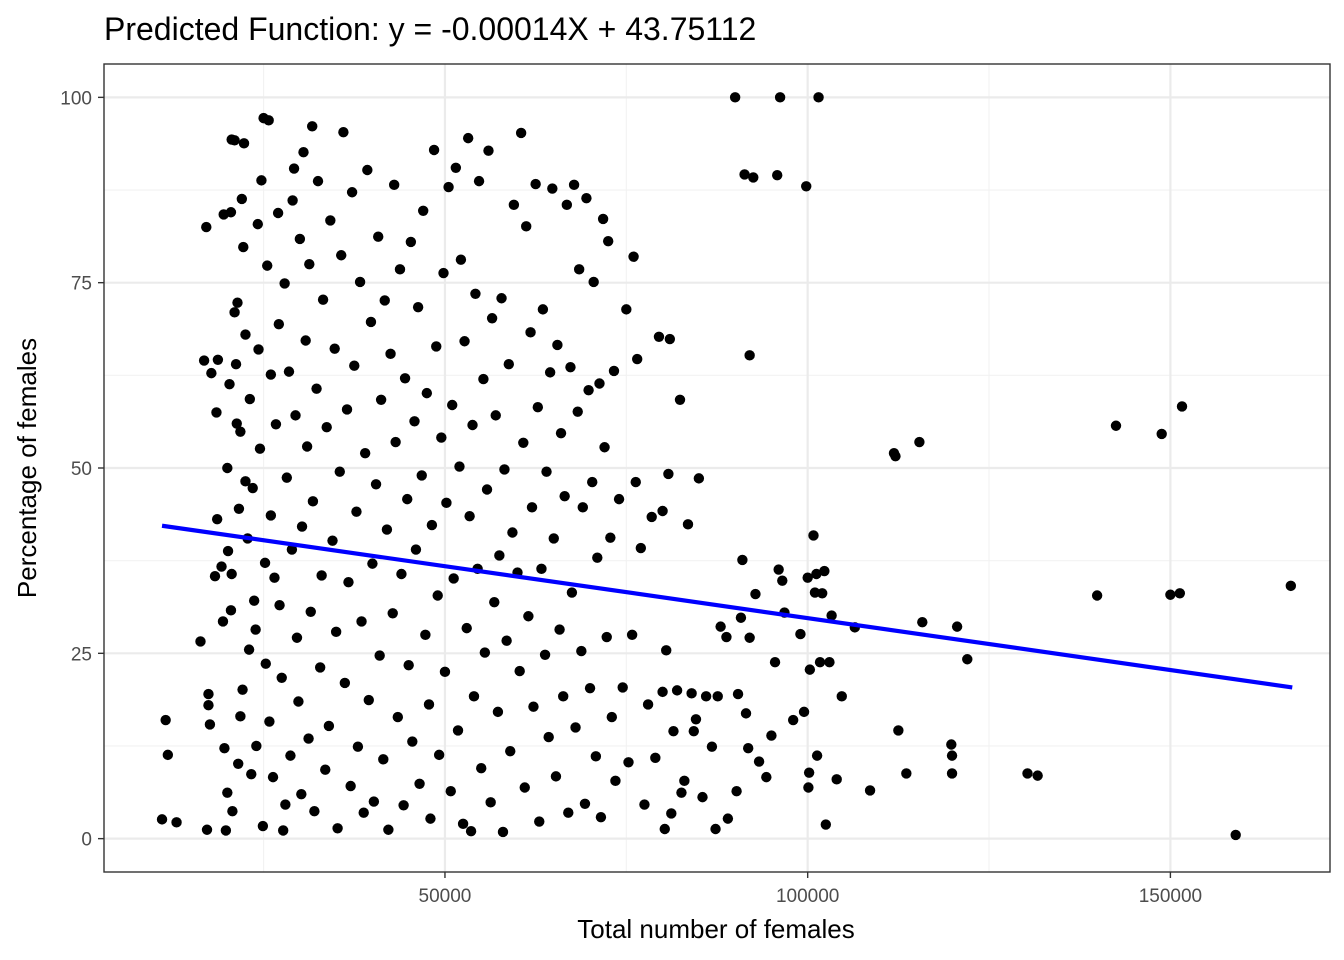 The image size is (1344, 960). I want to click on x-tick-label: 50000, so click(445, 896).